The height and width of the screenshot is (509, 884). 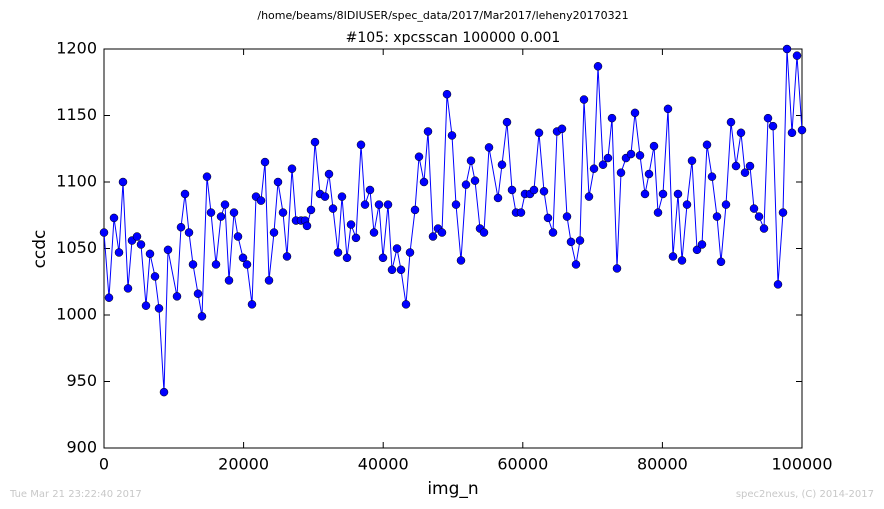 What do you see at coordinates (40, 249) in the screenshot?
I see `y-axis-label: ccdc` at bounding box center [40, 249].